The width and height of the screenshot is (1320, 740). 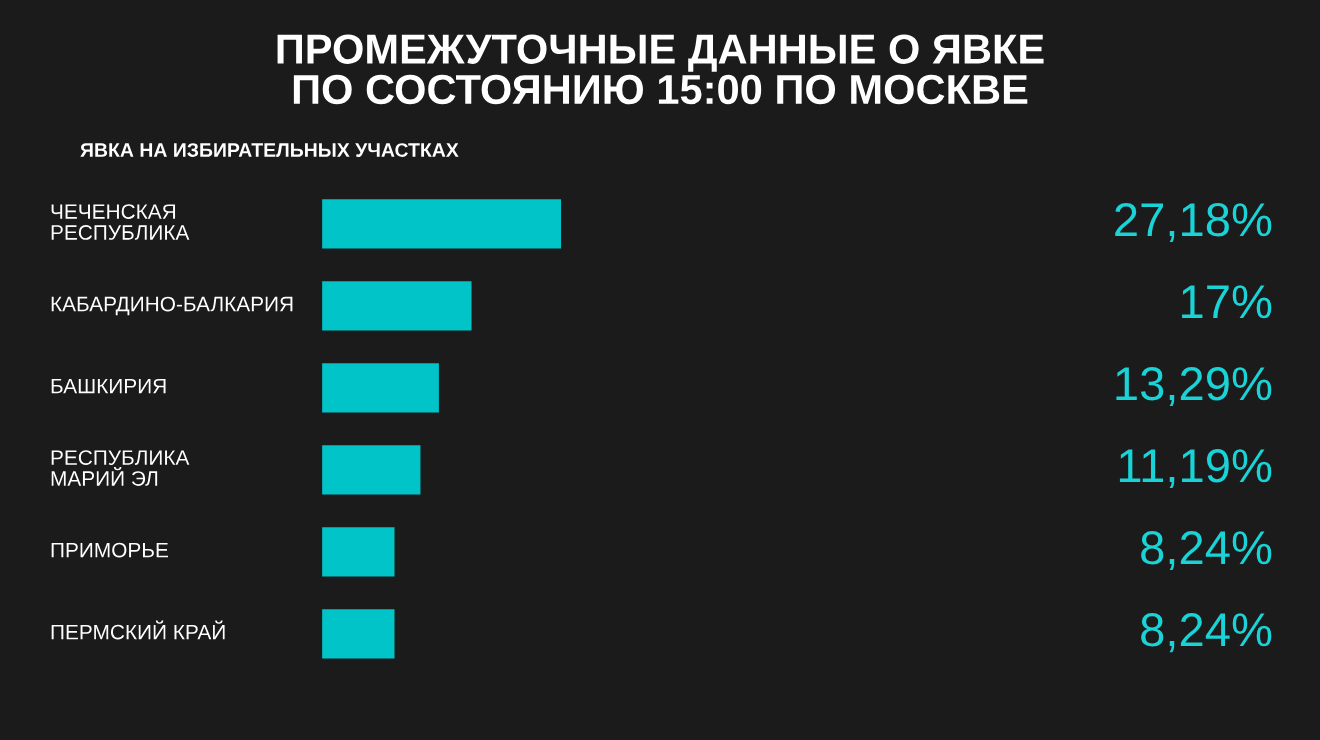 What do you see at coordinates (172, 306) in the screenshot?
I see `y-tick-label: КАБАРДИНО-БАЛКАРИЯ` at bounding box center [172, 306].